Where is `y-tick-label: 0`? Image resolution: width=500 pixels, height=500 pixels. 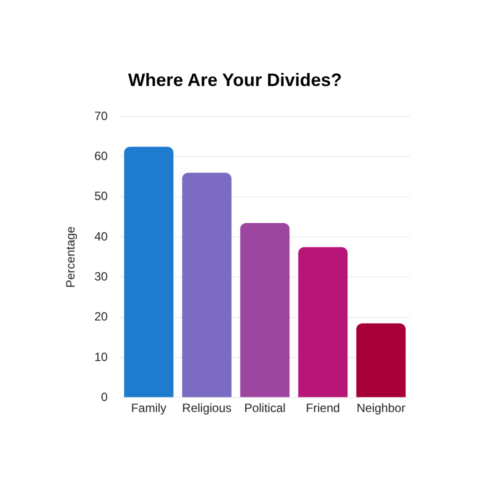
y-tick-label: 0 is located at coordinates (104, 397).